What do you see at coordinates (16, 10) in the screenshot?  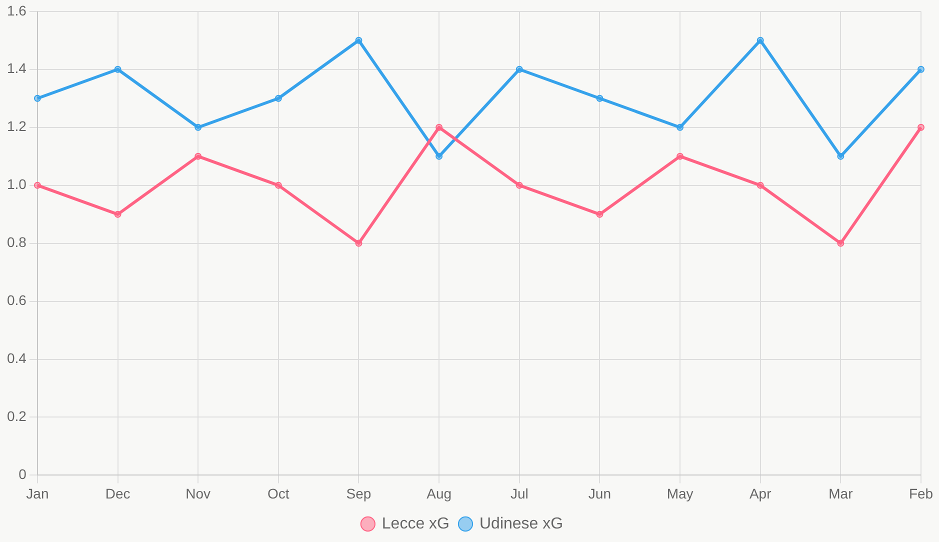 I see `y-tick-label: 1.6` at bounding box center [16, 10].